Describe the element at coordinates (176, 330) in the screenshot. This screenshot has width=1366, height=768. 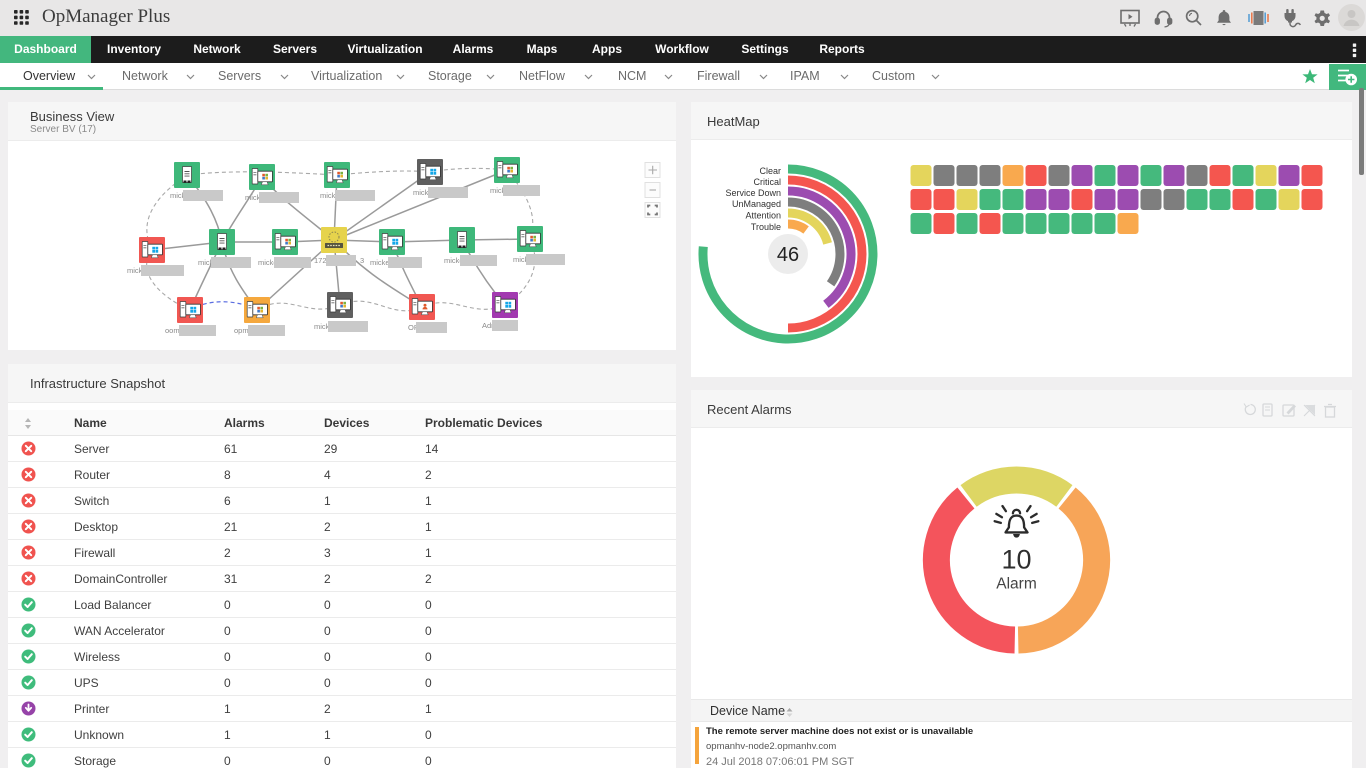
I see `svg-text: ooman` at that location.